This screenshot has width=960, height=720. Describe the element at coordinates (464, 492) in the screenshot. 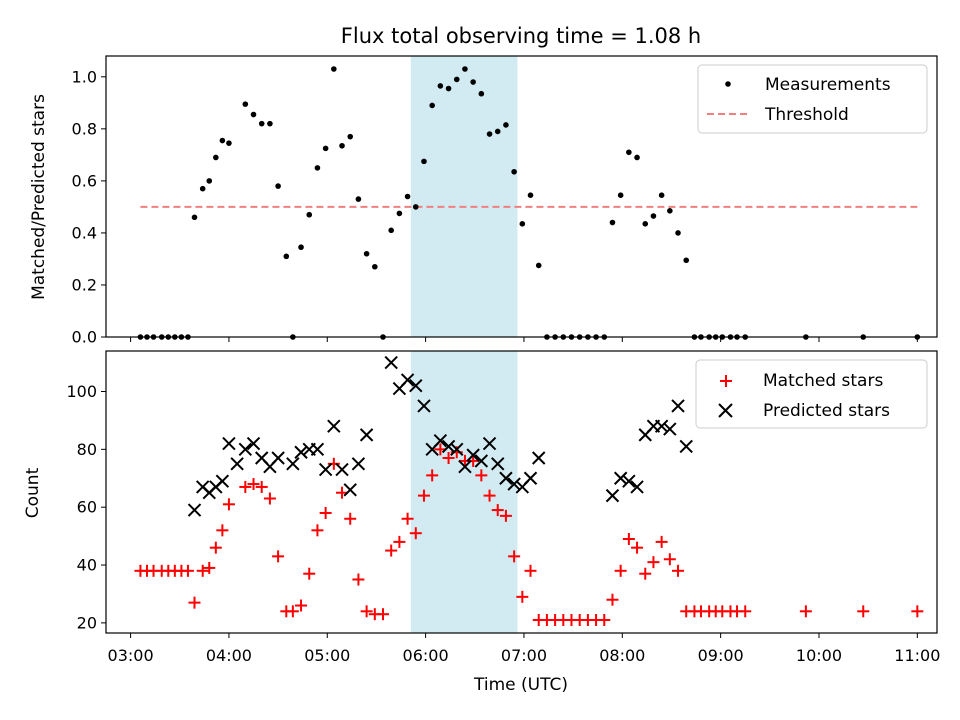

I see `observing-window-shade-bottom` at that location.